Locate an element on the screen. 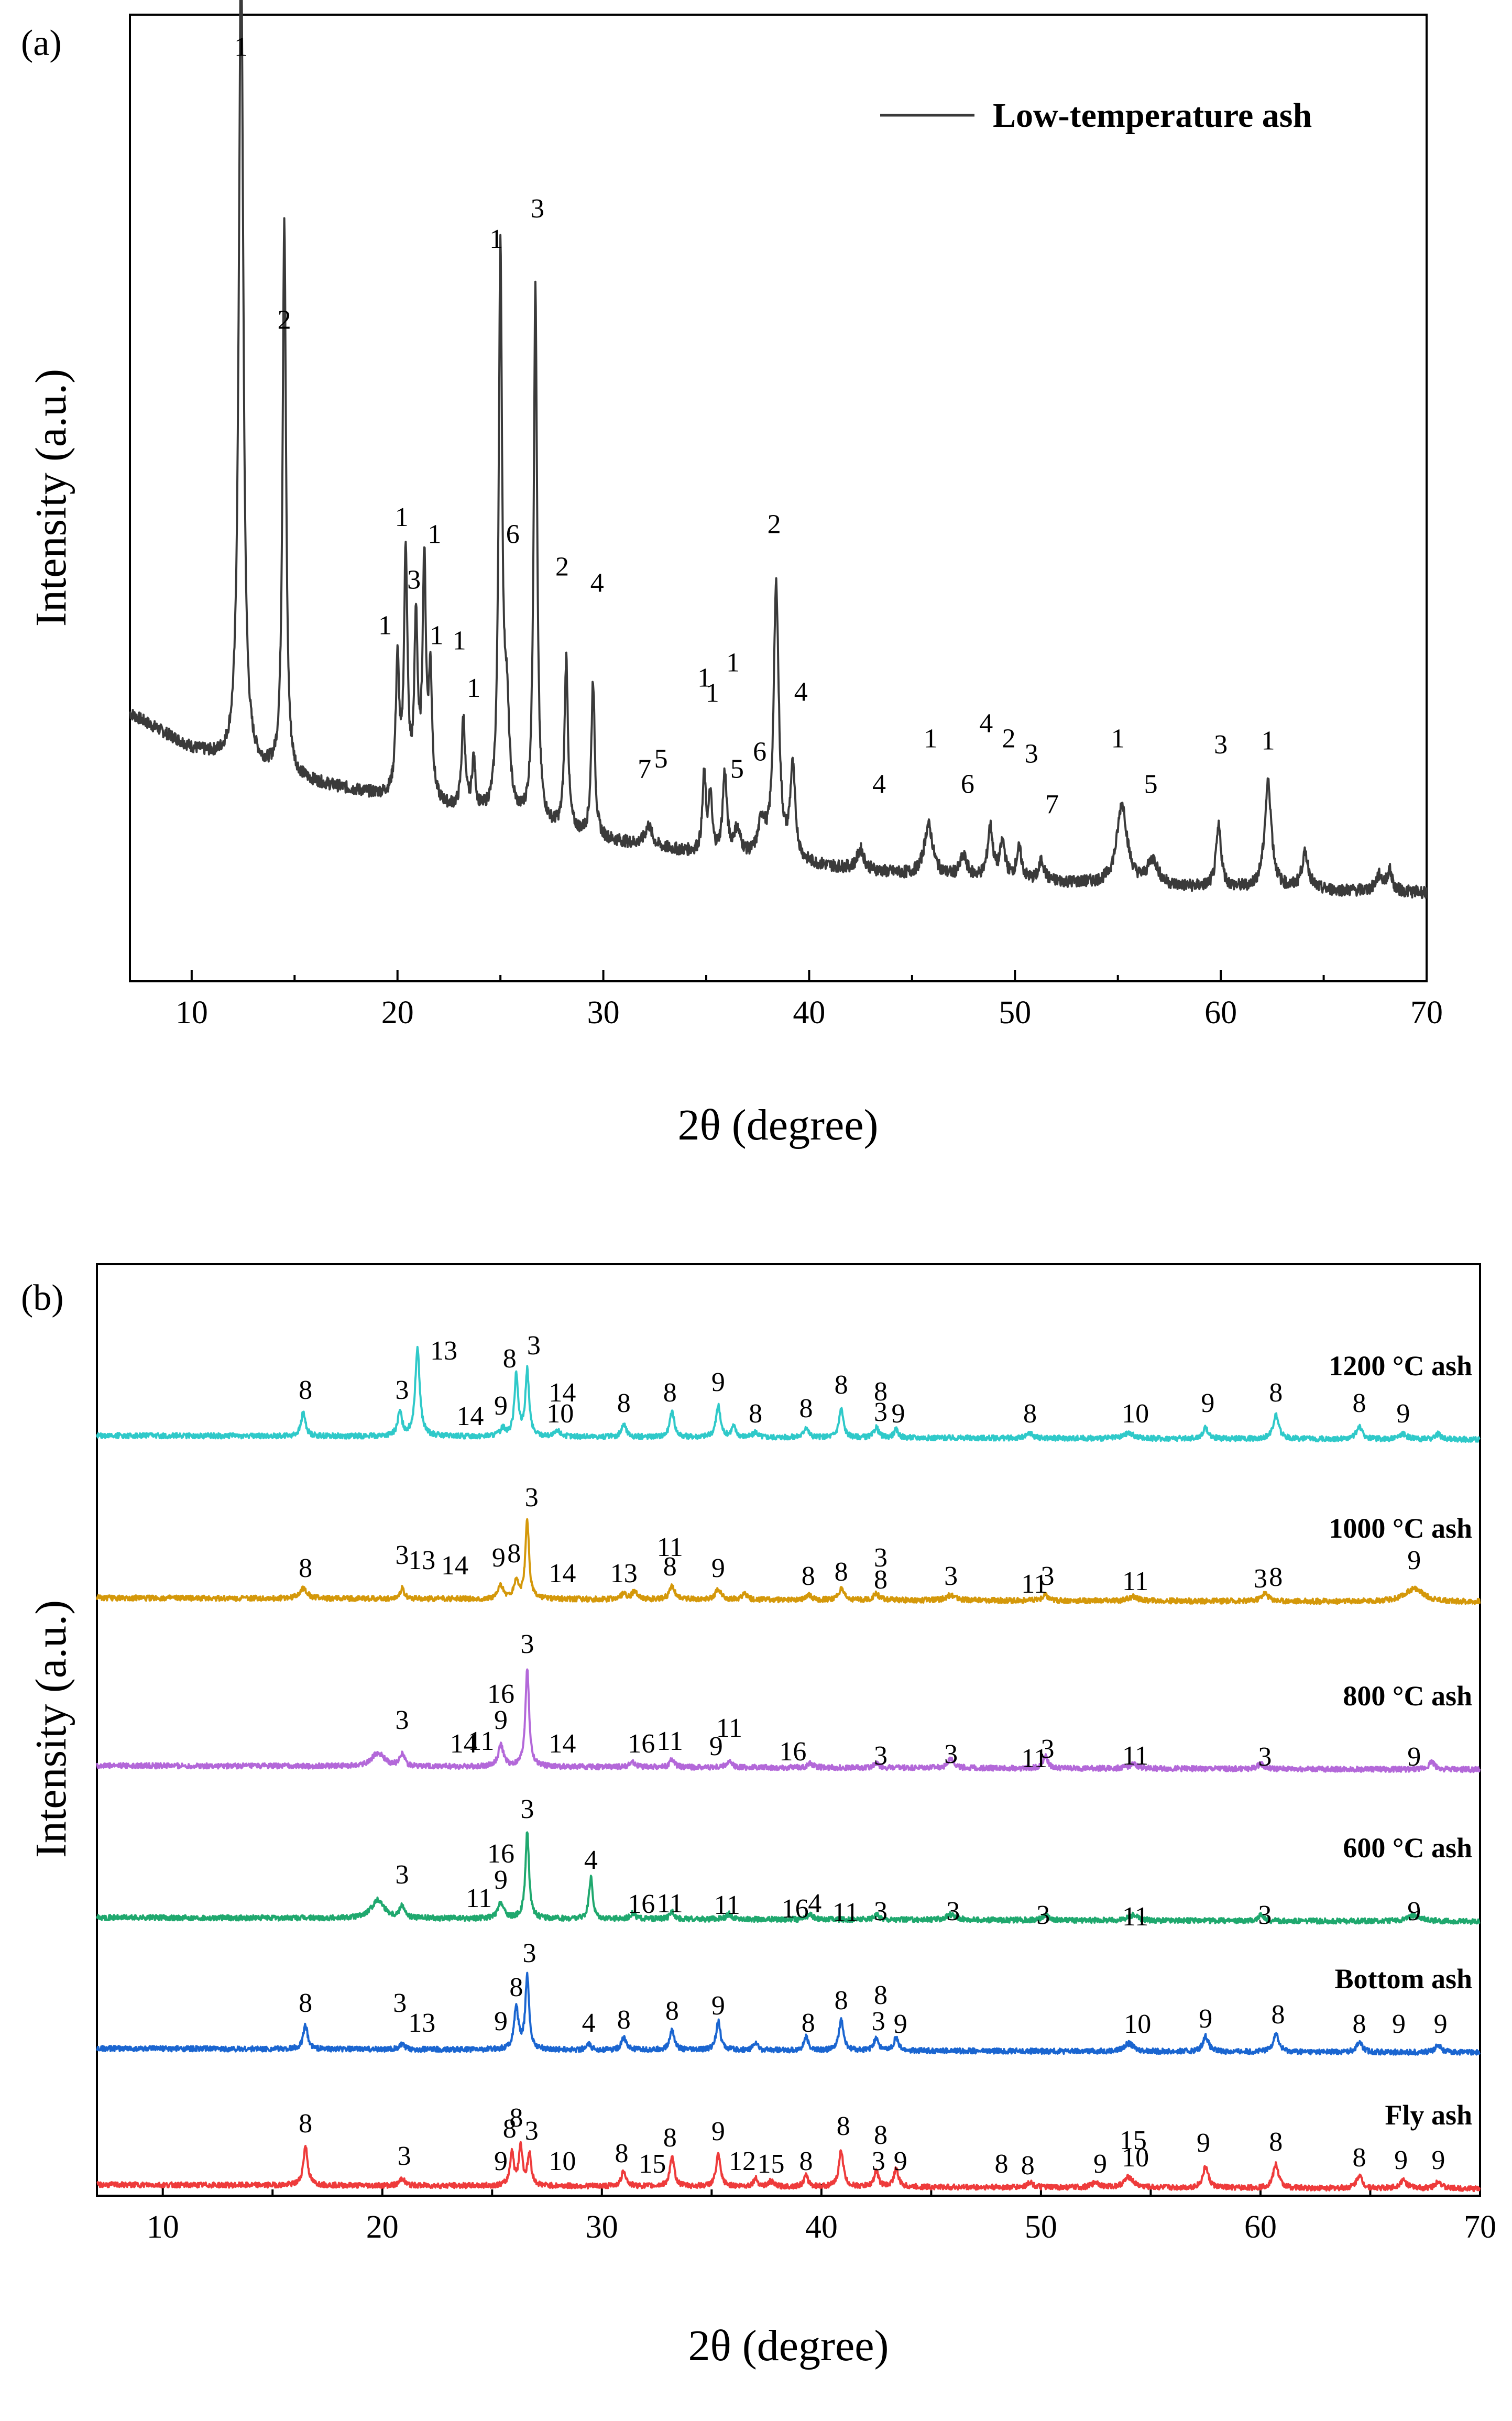  panel-a-peak-label: 6 is located at coordinates (968, 784).